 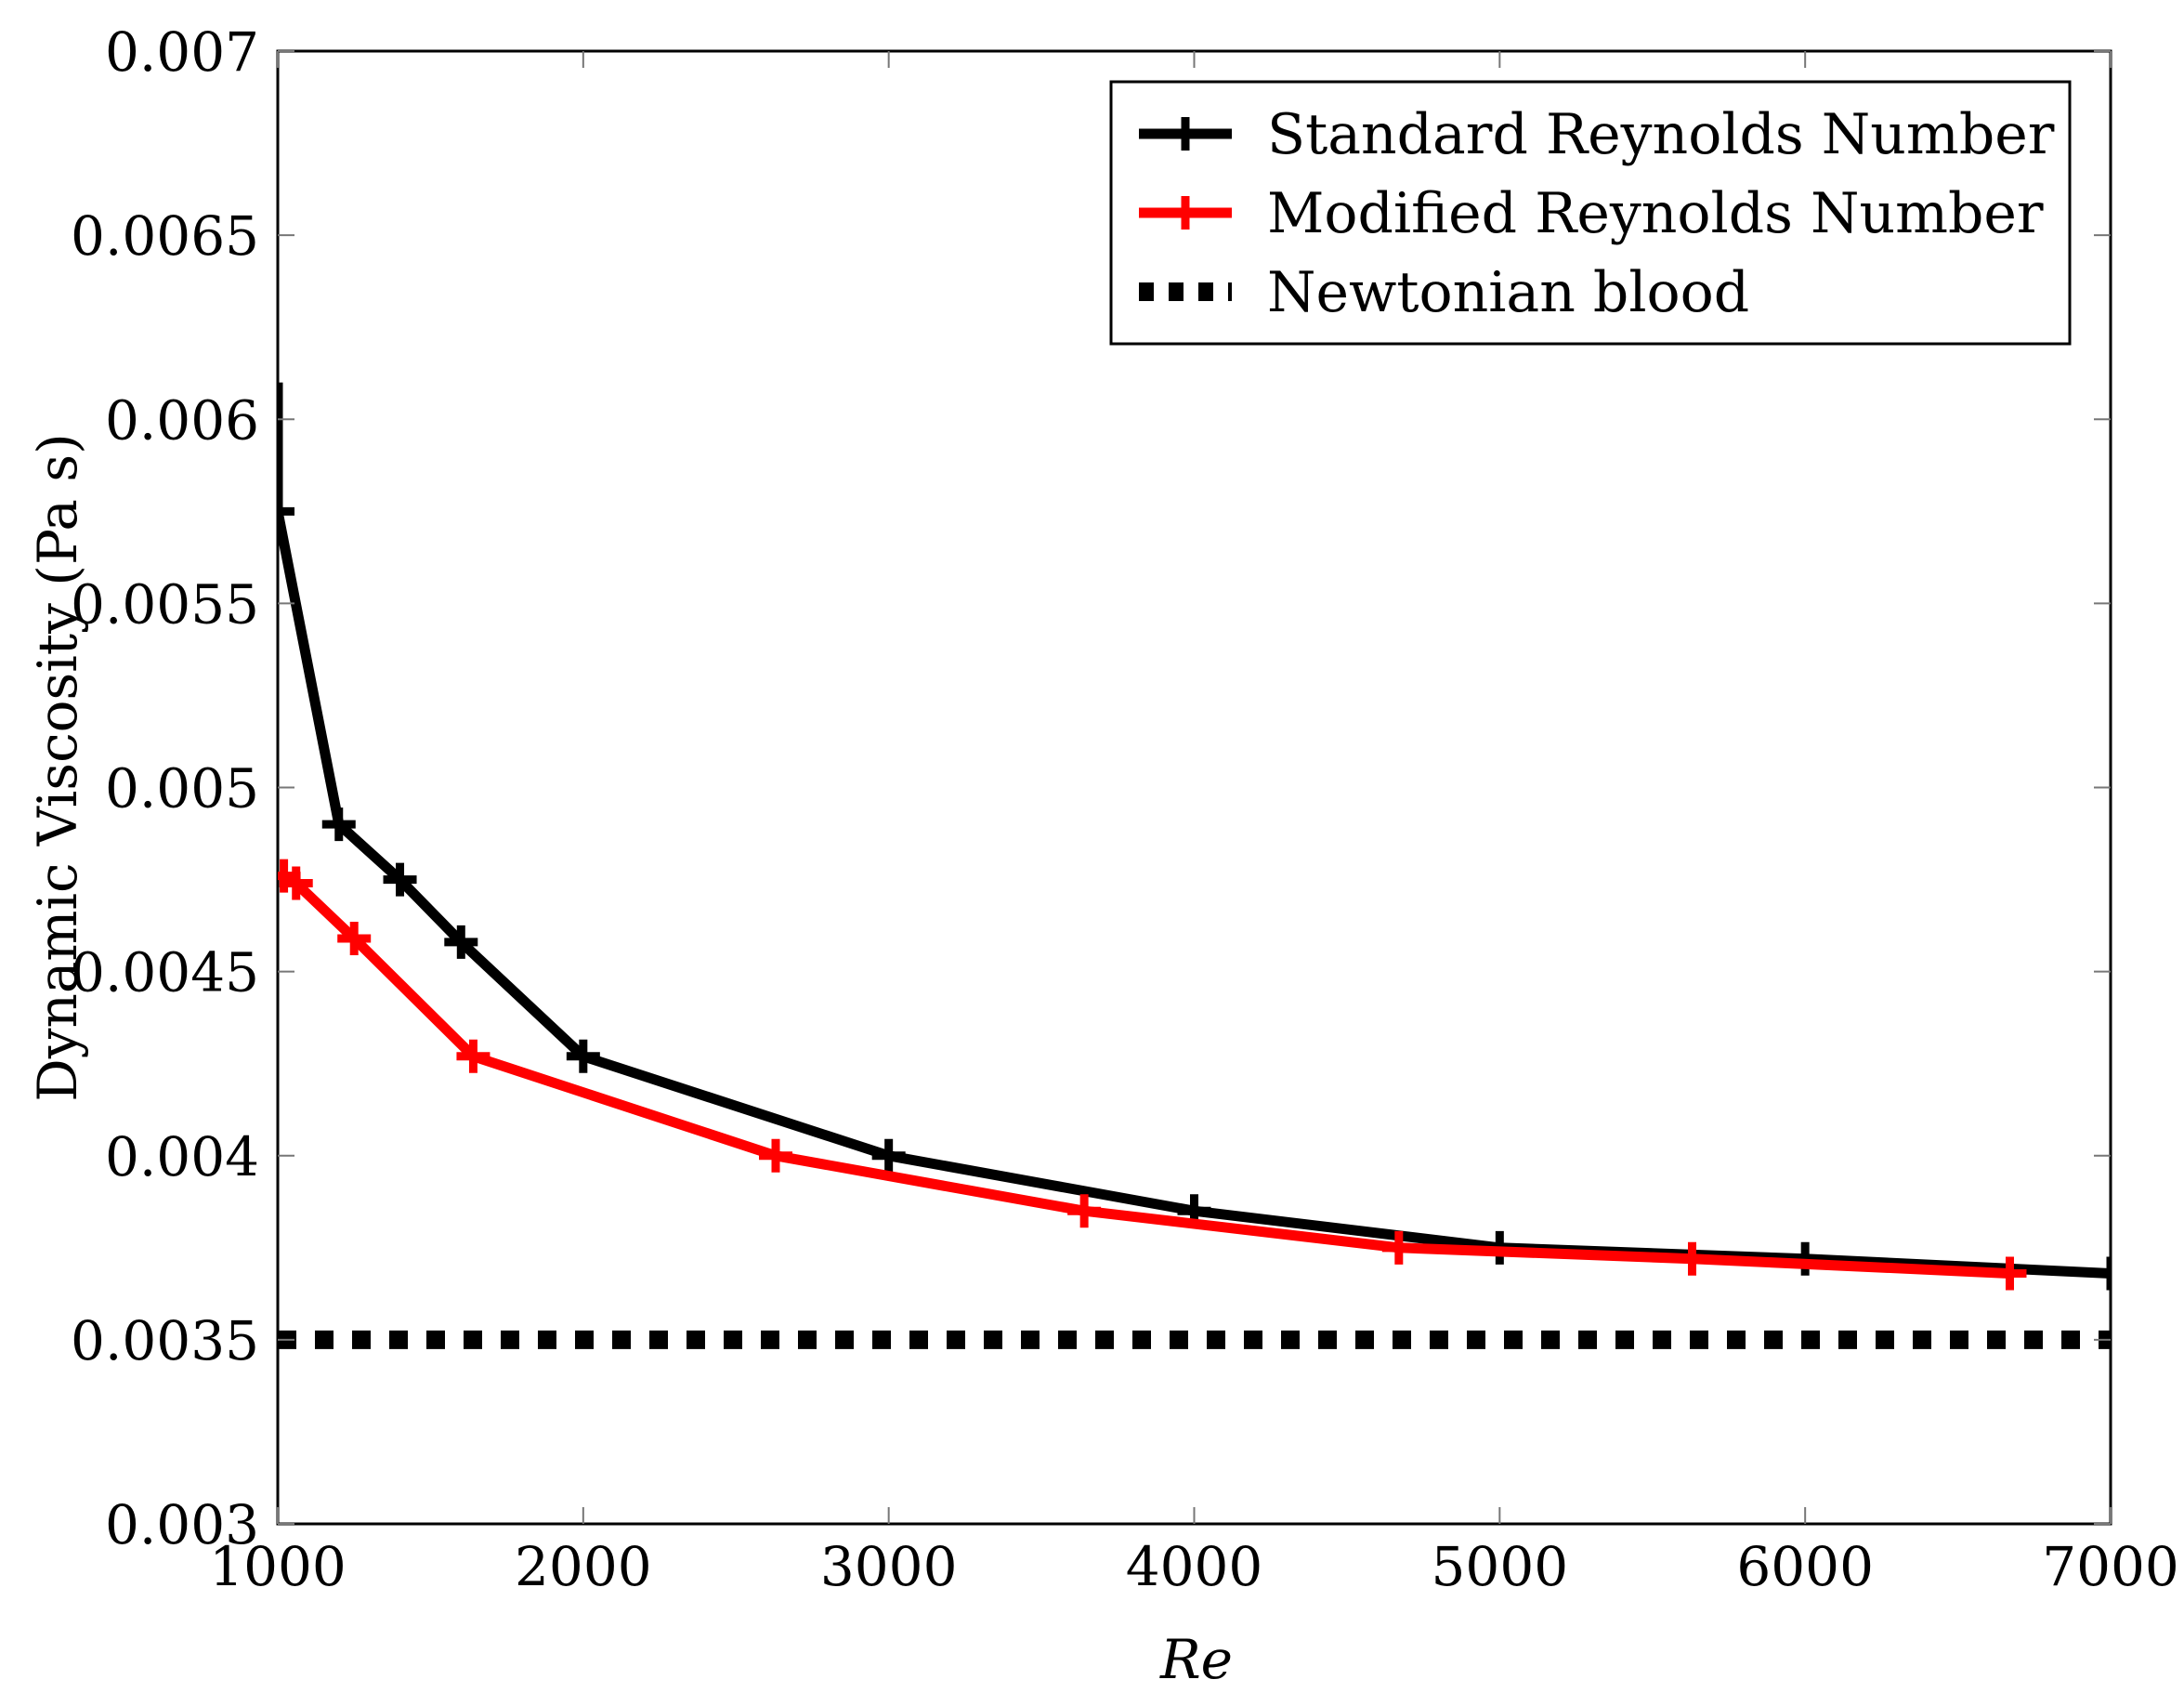 What do you see at coordinates (1194, 1566) in the screenshot?
I see `x-tick-label: 4000` at bounding box center [1194, 1566].